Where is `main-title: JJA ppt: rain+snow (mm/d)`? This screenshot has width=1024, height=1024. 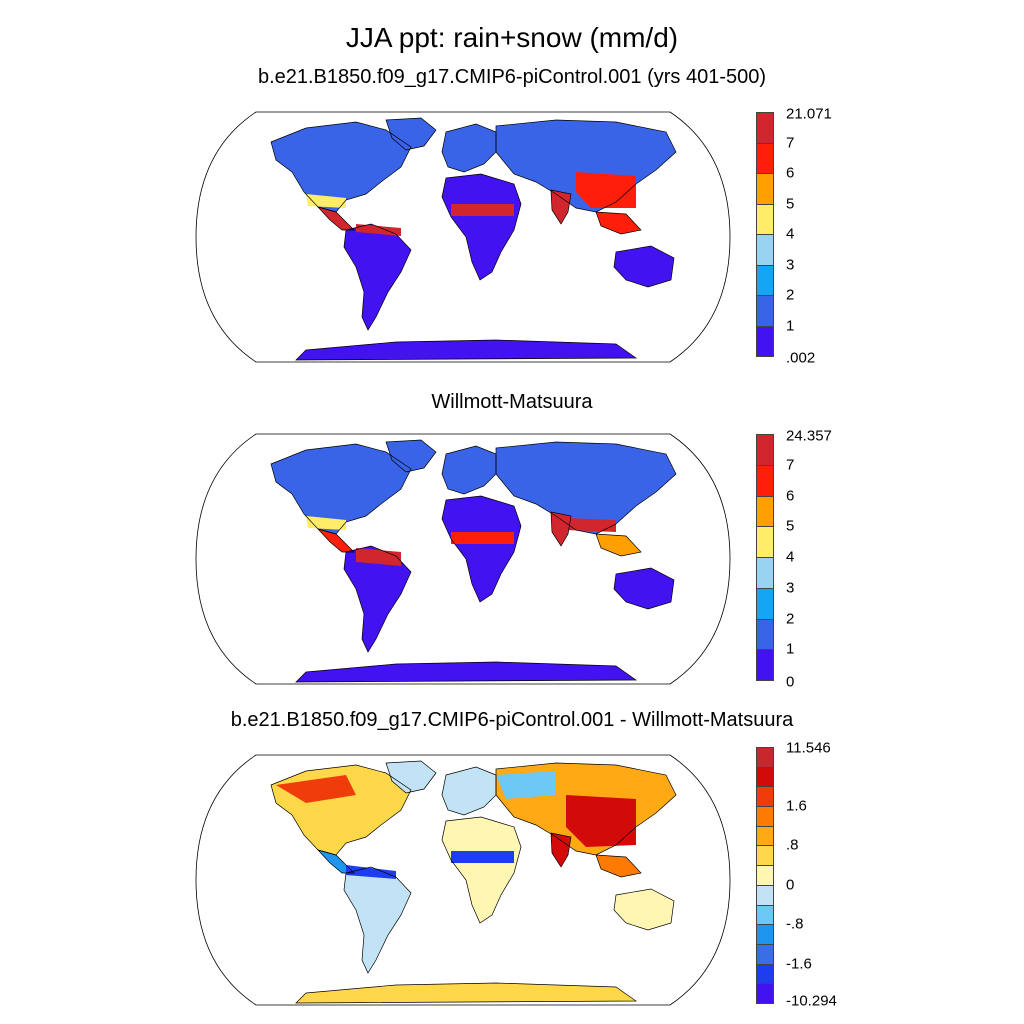
main-title: JJA ppt: rain+snow (mm/d) is located at coordinates (512, 37).